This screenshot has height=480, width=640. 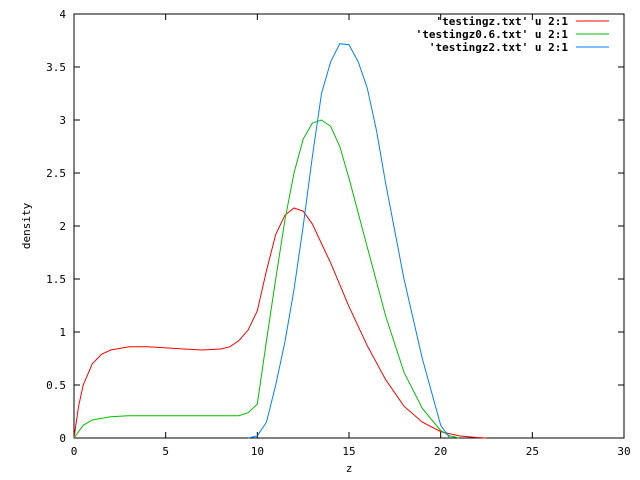 What do you see at coordinates (26, 225) in the screenshot?
I see `y-axis-label: density` at bounding box center [26, 225].